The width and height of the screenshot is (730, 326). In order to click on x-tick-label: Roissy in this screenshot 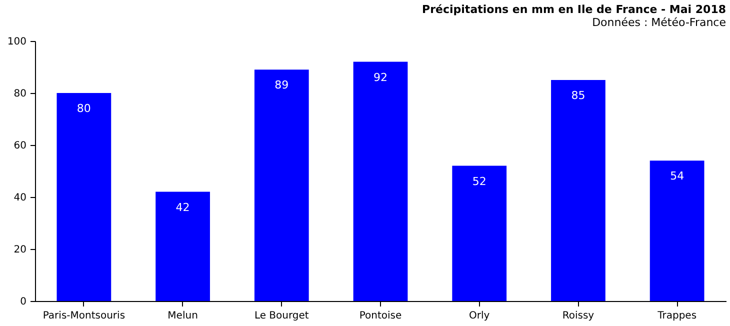, I will do `click(578, 316)`.